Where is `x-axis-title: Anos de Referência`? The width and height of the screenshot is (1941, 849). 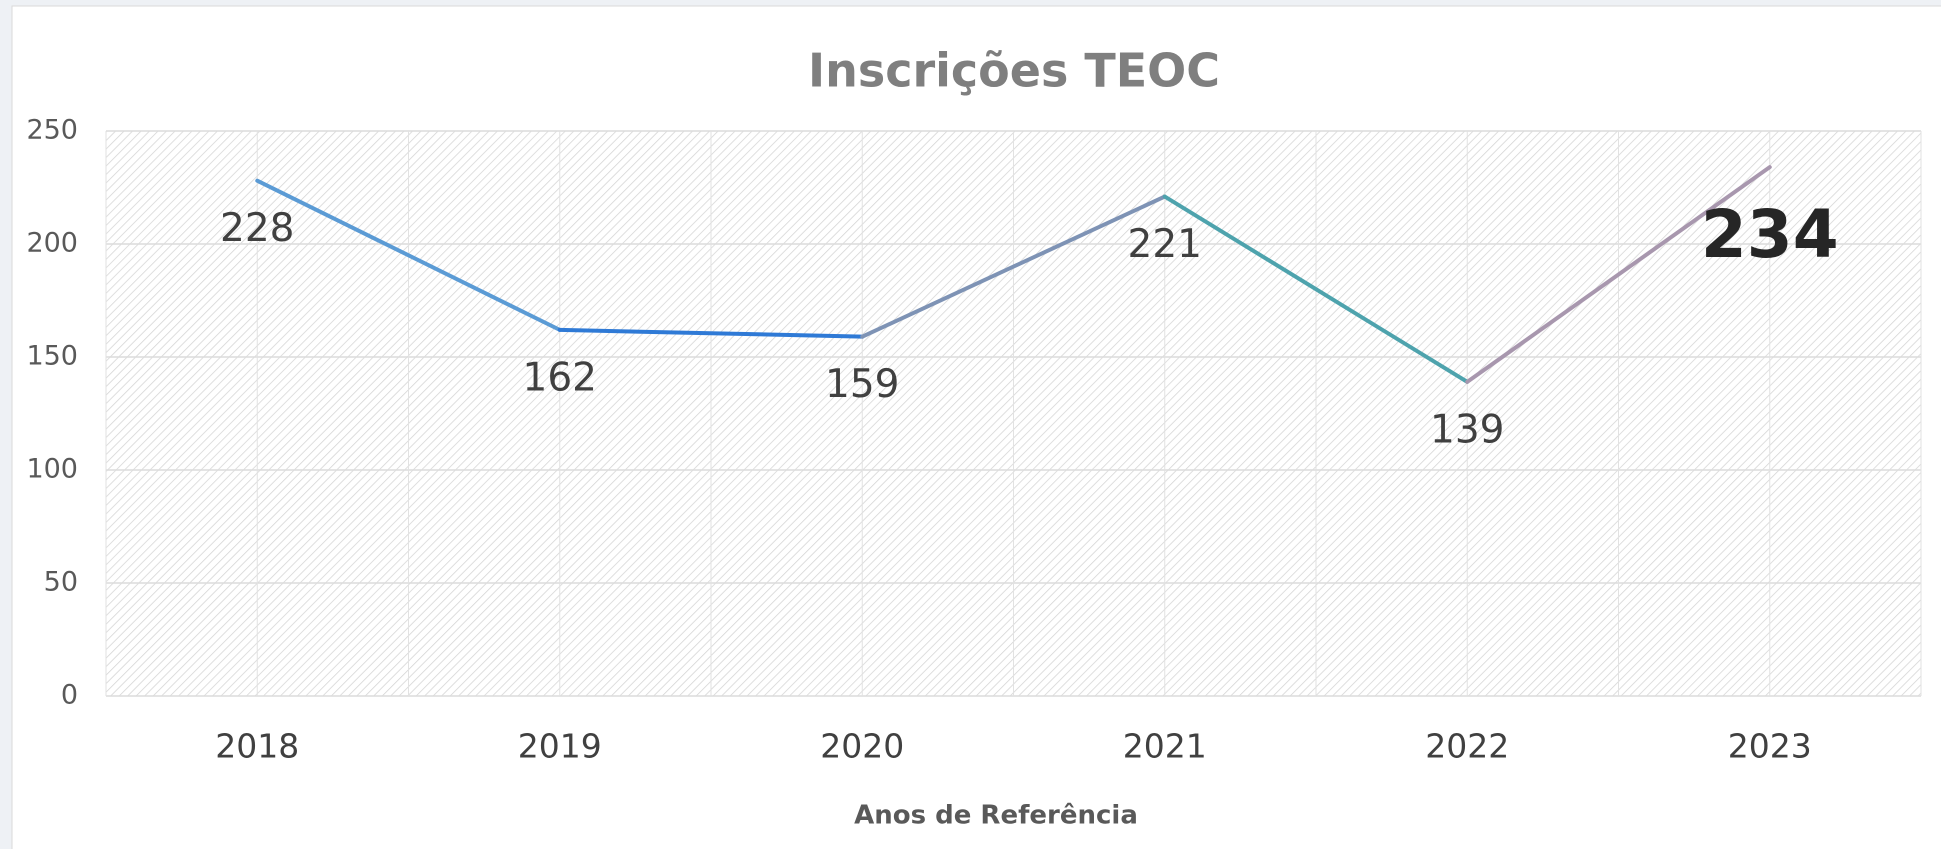
x-axis-title: Anos de Referência is located at coordinates (996, 816).